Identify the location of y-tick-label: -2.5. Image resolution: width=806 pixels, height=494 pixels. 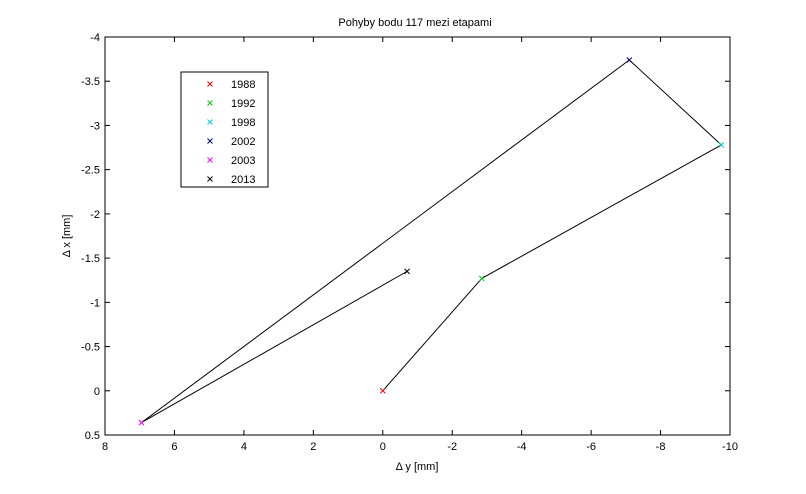
(90, 171).